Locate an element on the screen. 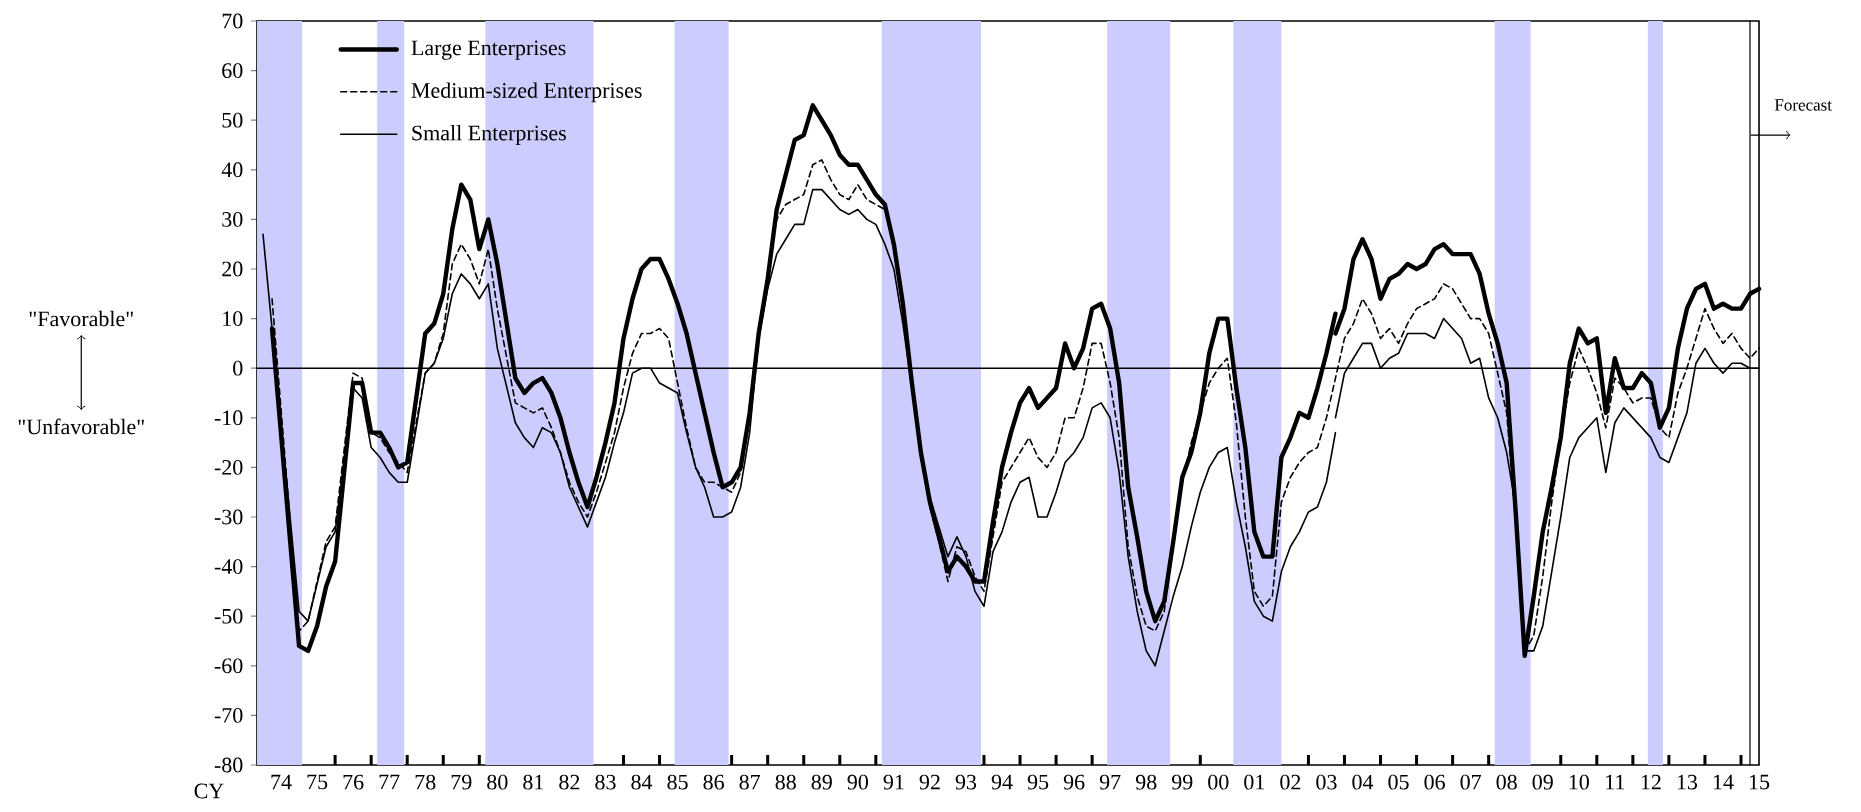 Image resolution: width=1861 pixels, height=812 pixels. x-tick-label: 87 is located at coordinates (750, 782).